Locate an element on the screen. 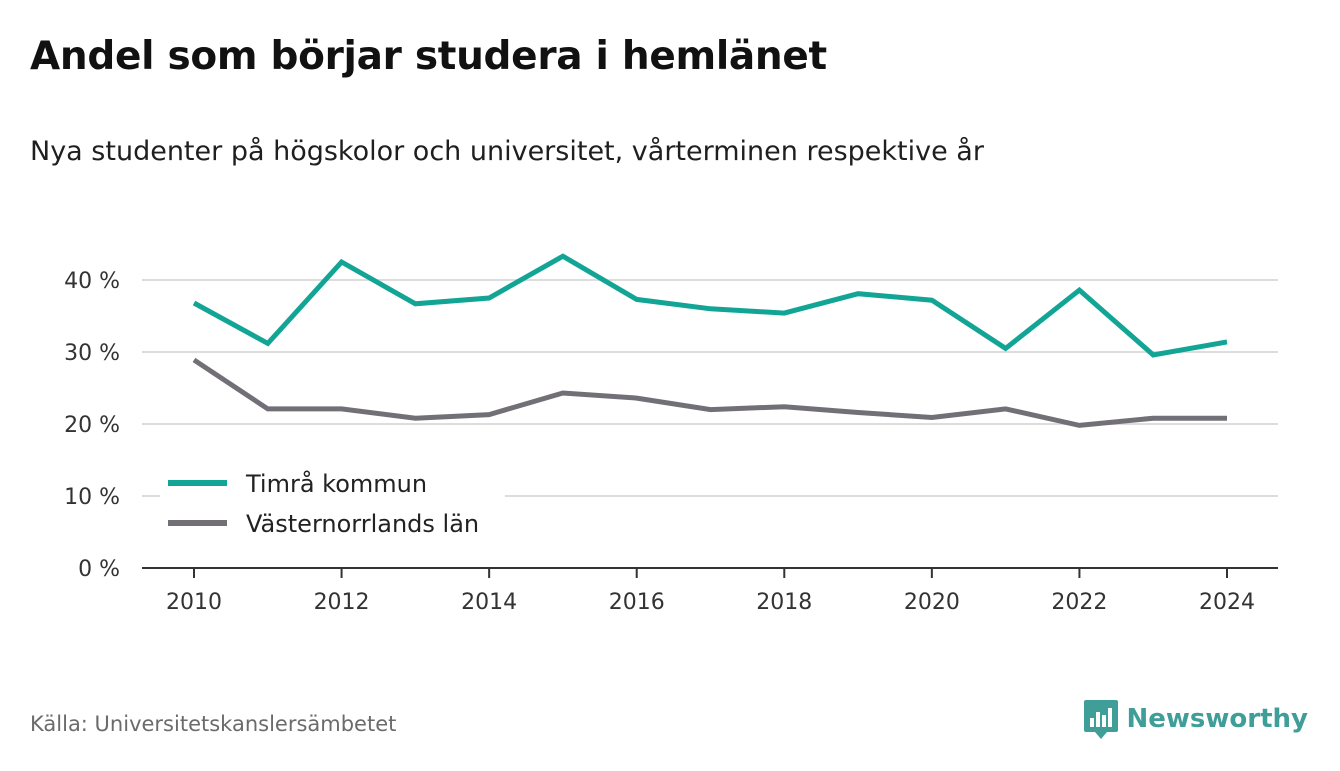 The image size is (1340, 771). y-tick-label: 0 % is located at coordinates (99, 569).